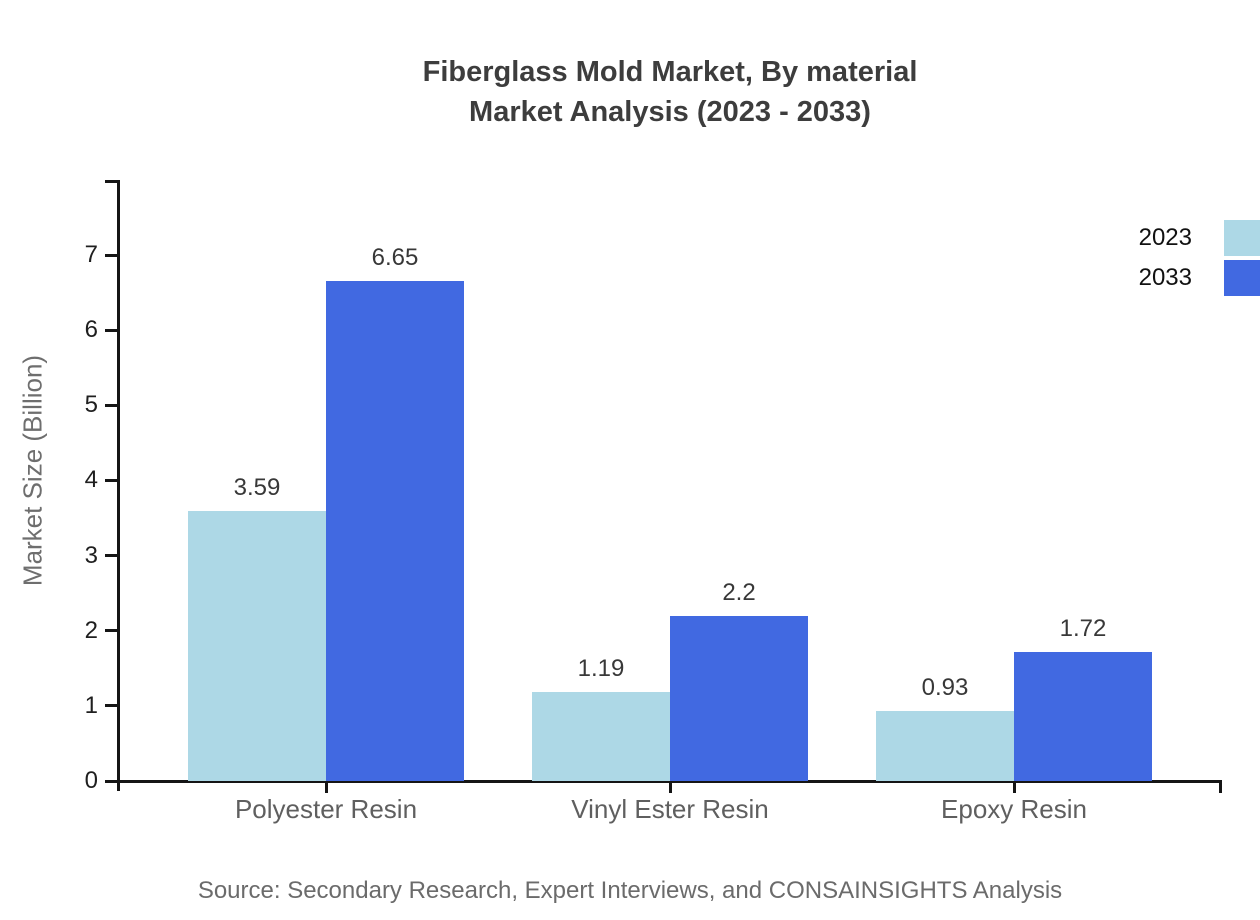 The height and width of the screenshot is (920, 1260). I want to click on bar-value-label: 0.93, so click(945, 688).